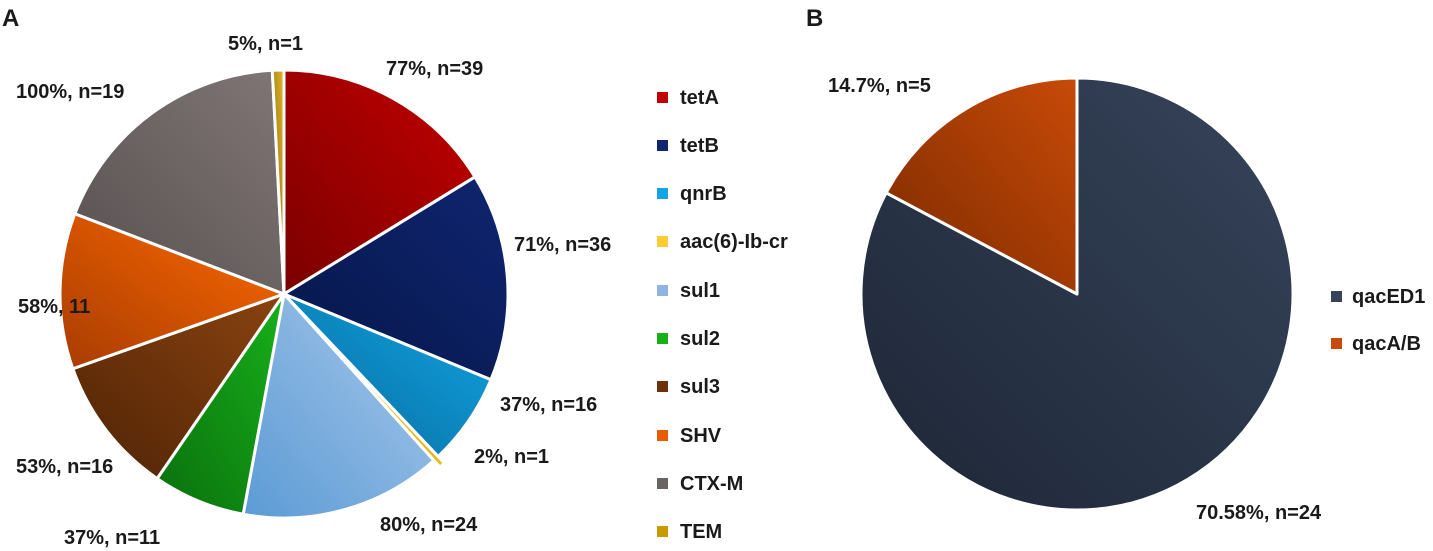 This screenshot has height=551, width=1433. Describe the element at coordinates (278, 182) in the screenshot. I see `pie-slice-TEM` at that location.